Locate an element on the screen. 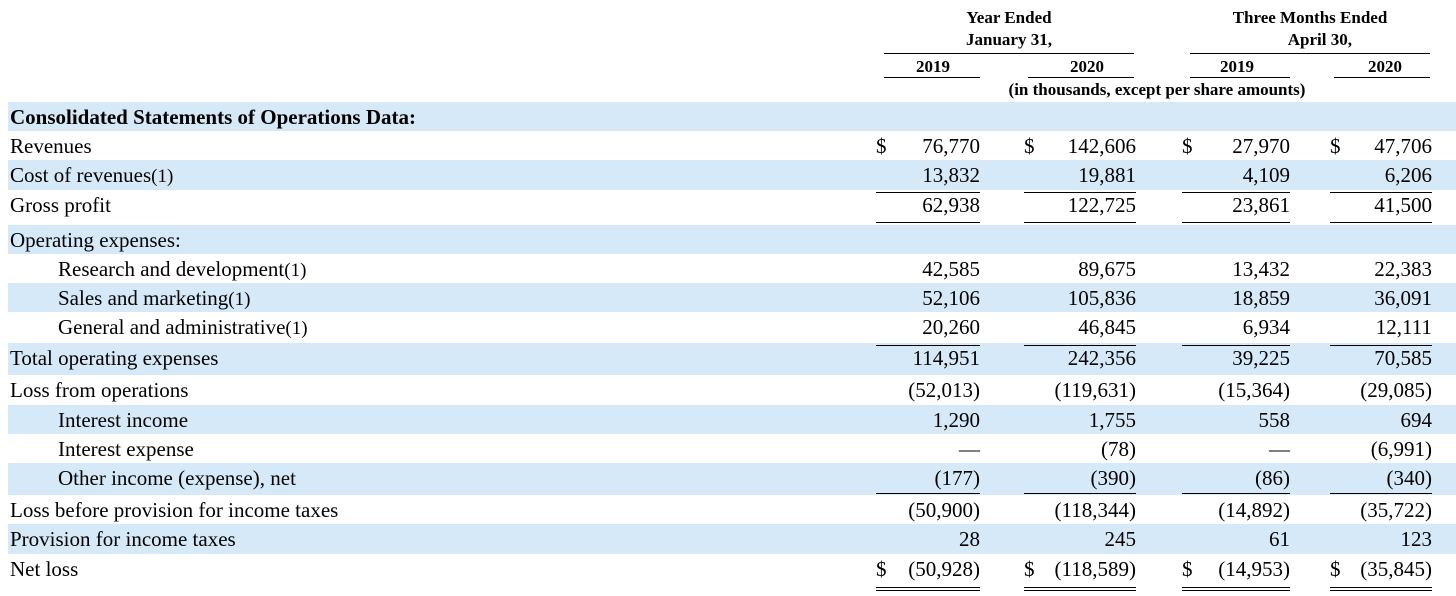  row-label: Provision for income taxes is located at coordinates (123, 539).